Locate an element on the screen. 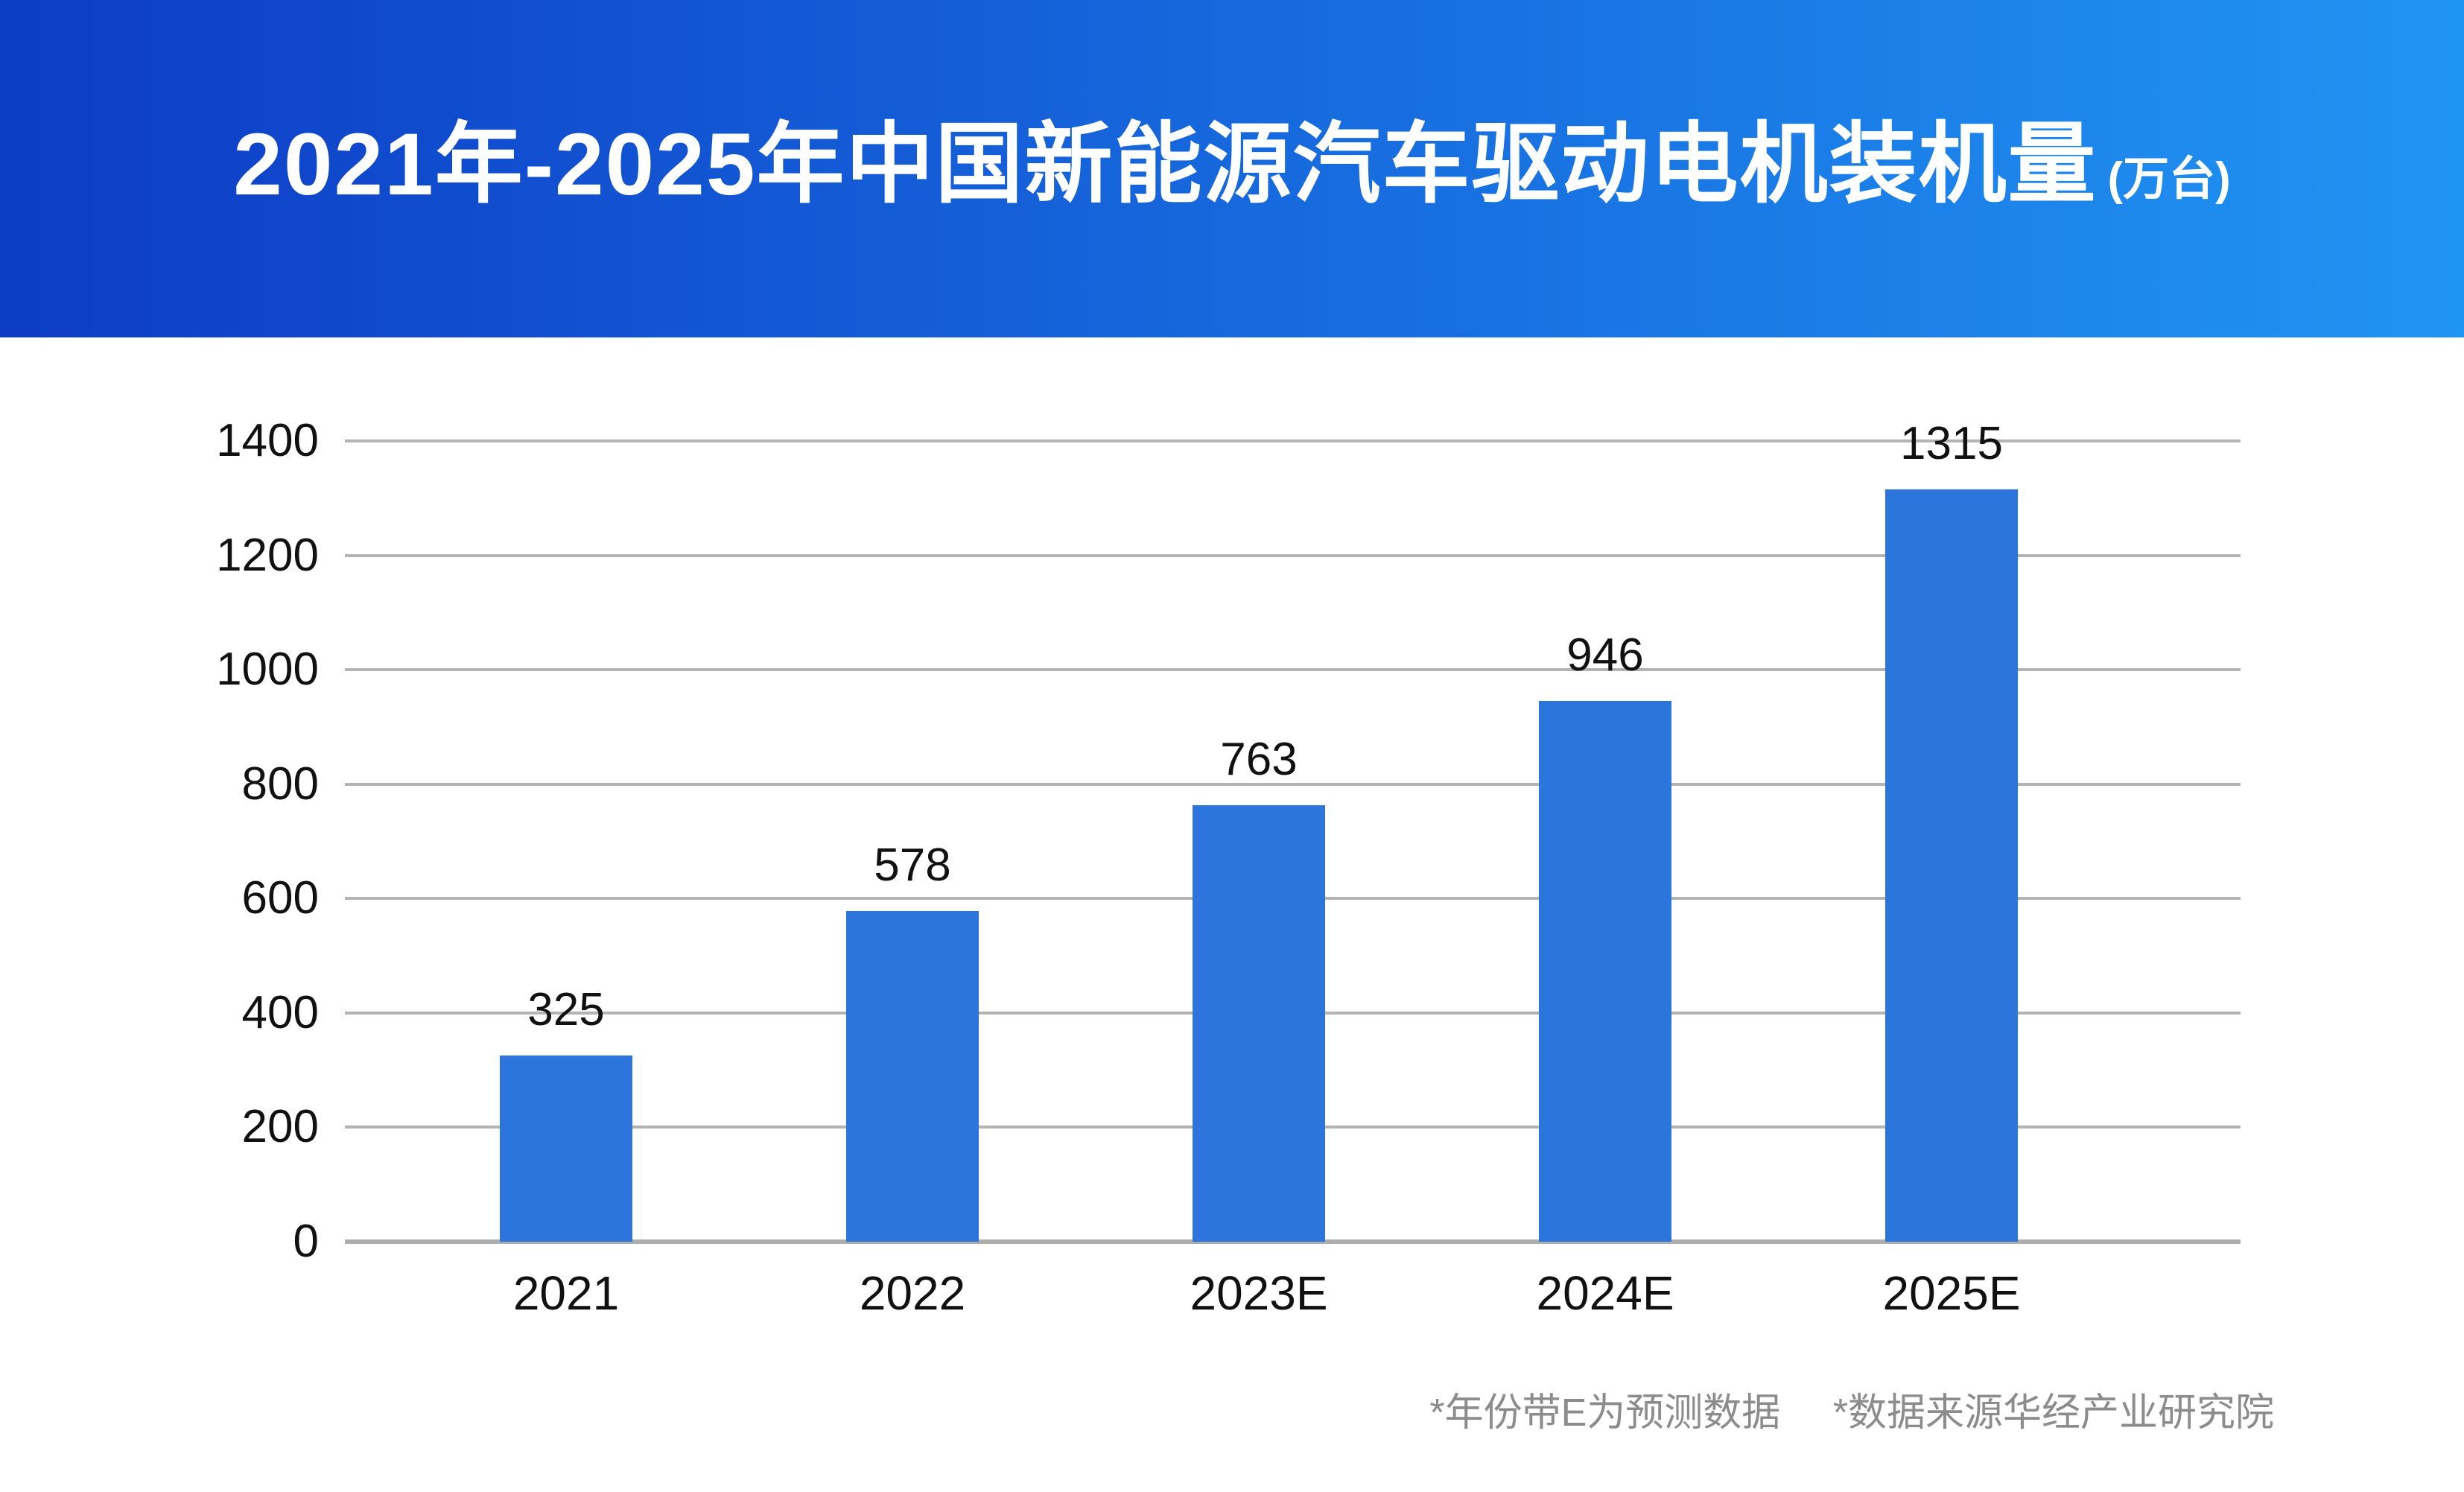 This screenshot has height=1492, width=2464. x-axis-line is located at coordinates (1293, 1241).